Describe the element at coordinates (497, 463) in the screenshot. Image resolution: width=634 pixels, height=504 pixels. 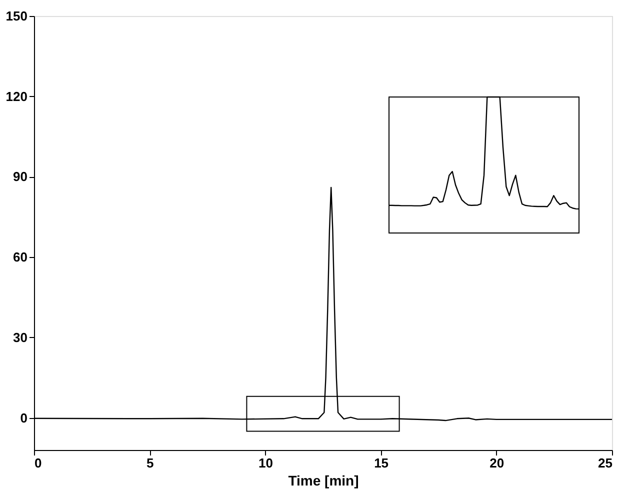
I see `x-tick-label: 20` at that location.